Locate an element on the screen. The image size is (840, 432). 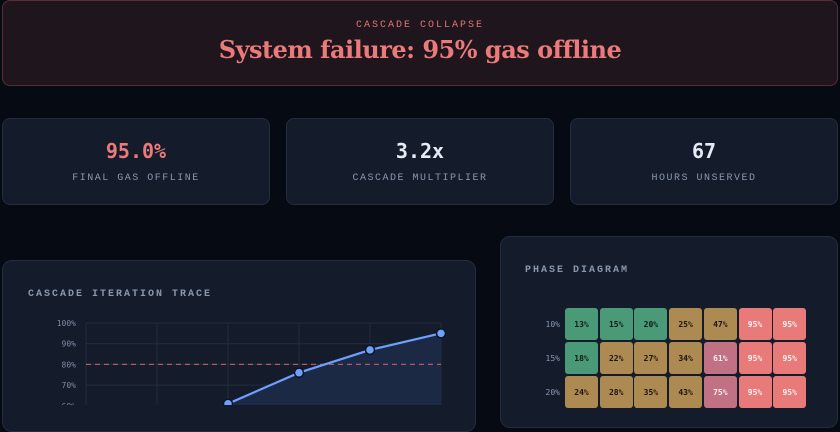
heatmap-cell: 47% is located at coordinates (720, 324).